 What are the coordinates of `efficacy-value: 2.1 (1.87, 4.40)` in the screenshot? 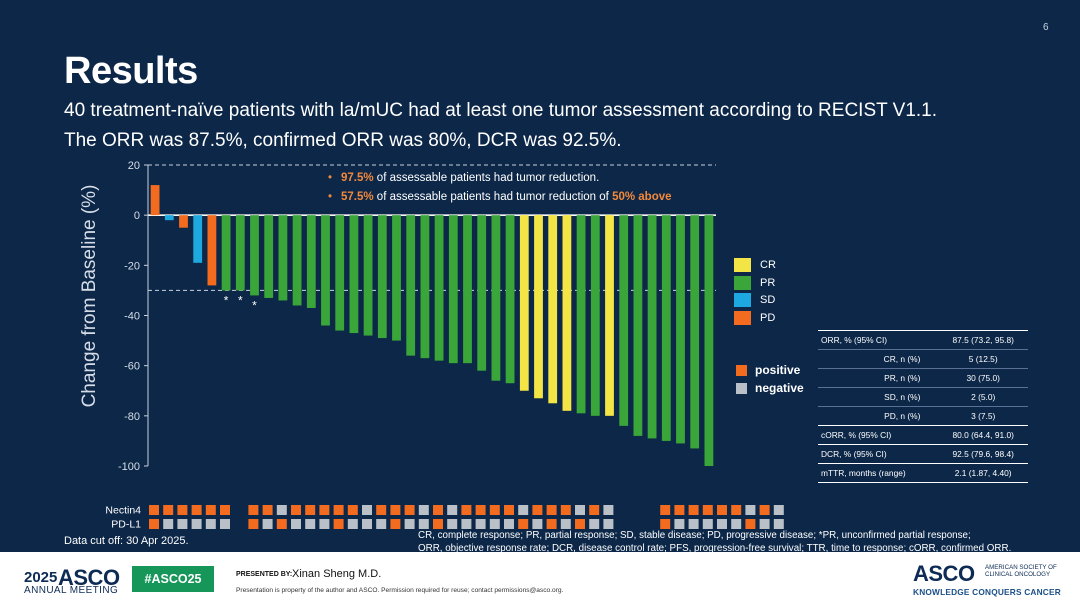 It's located at (983, 473).